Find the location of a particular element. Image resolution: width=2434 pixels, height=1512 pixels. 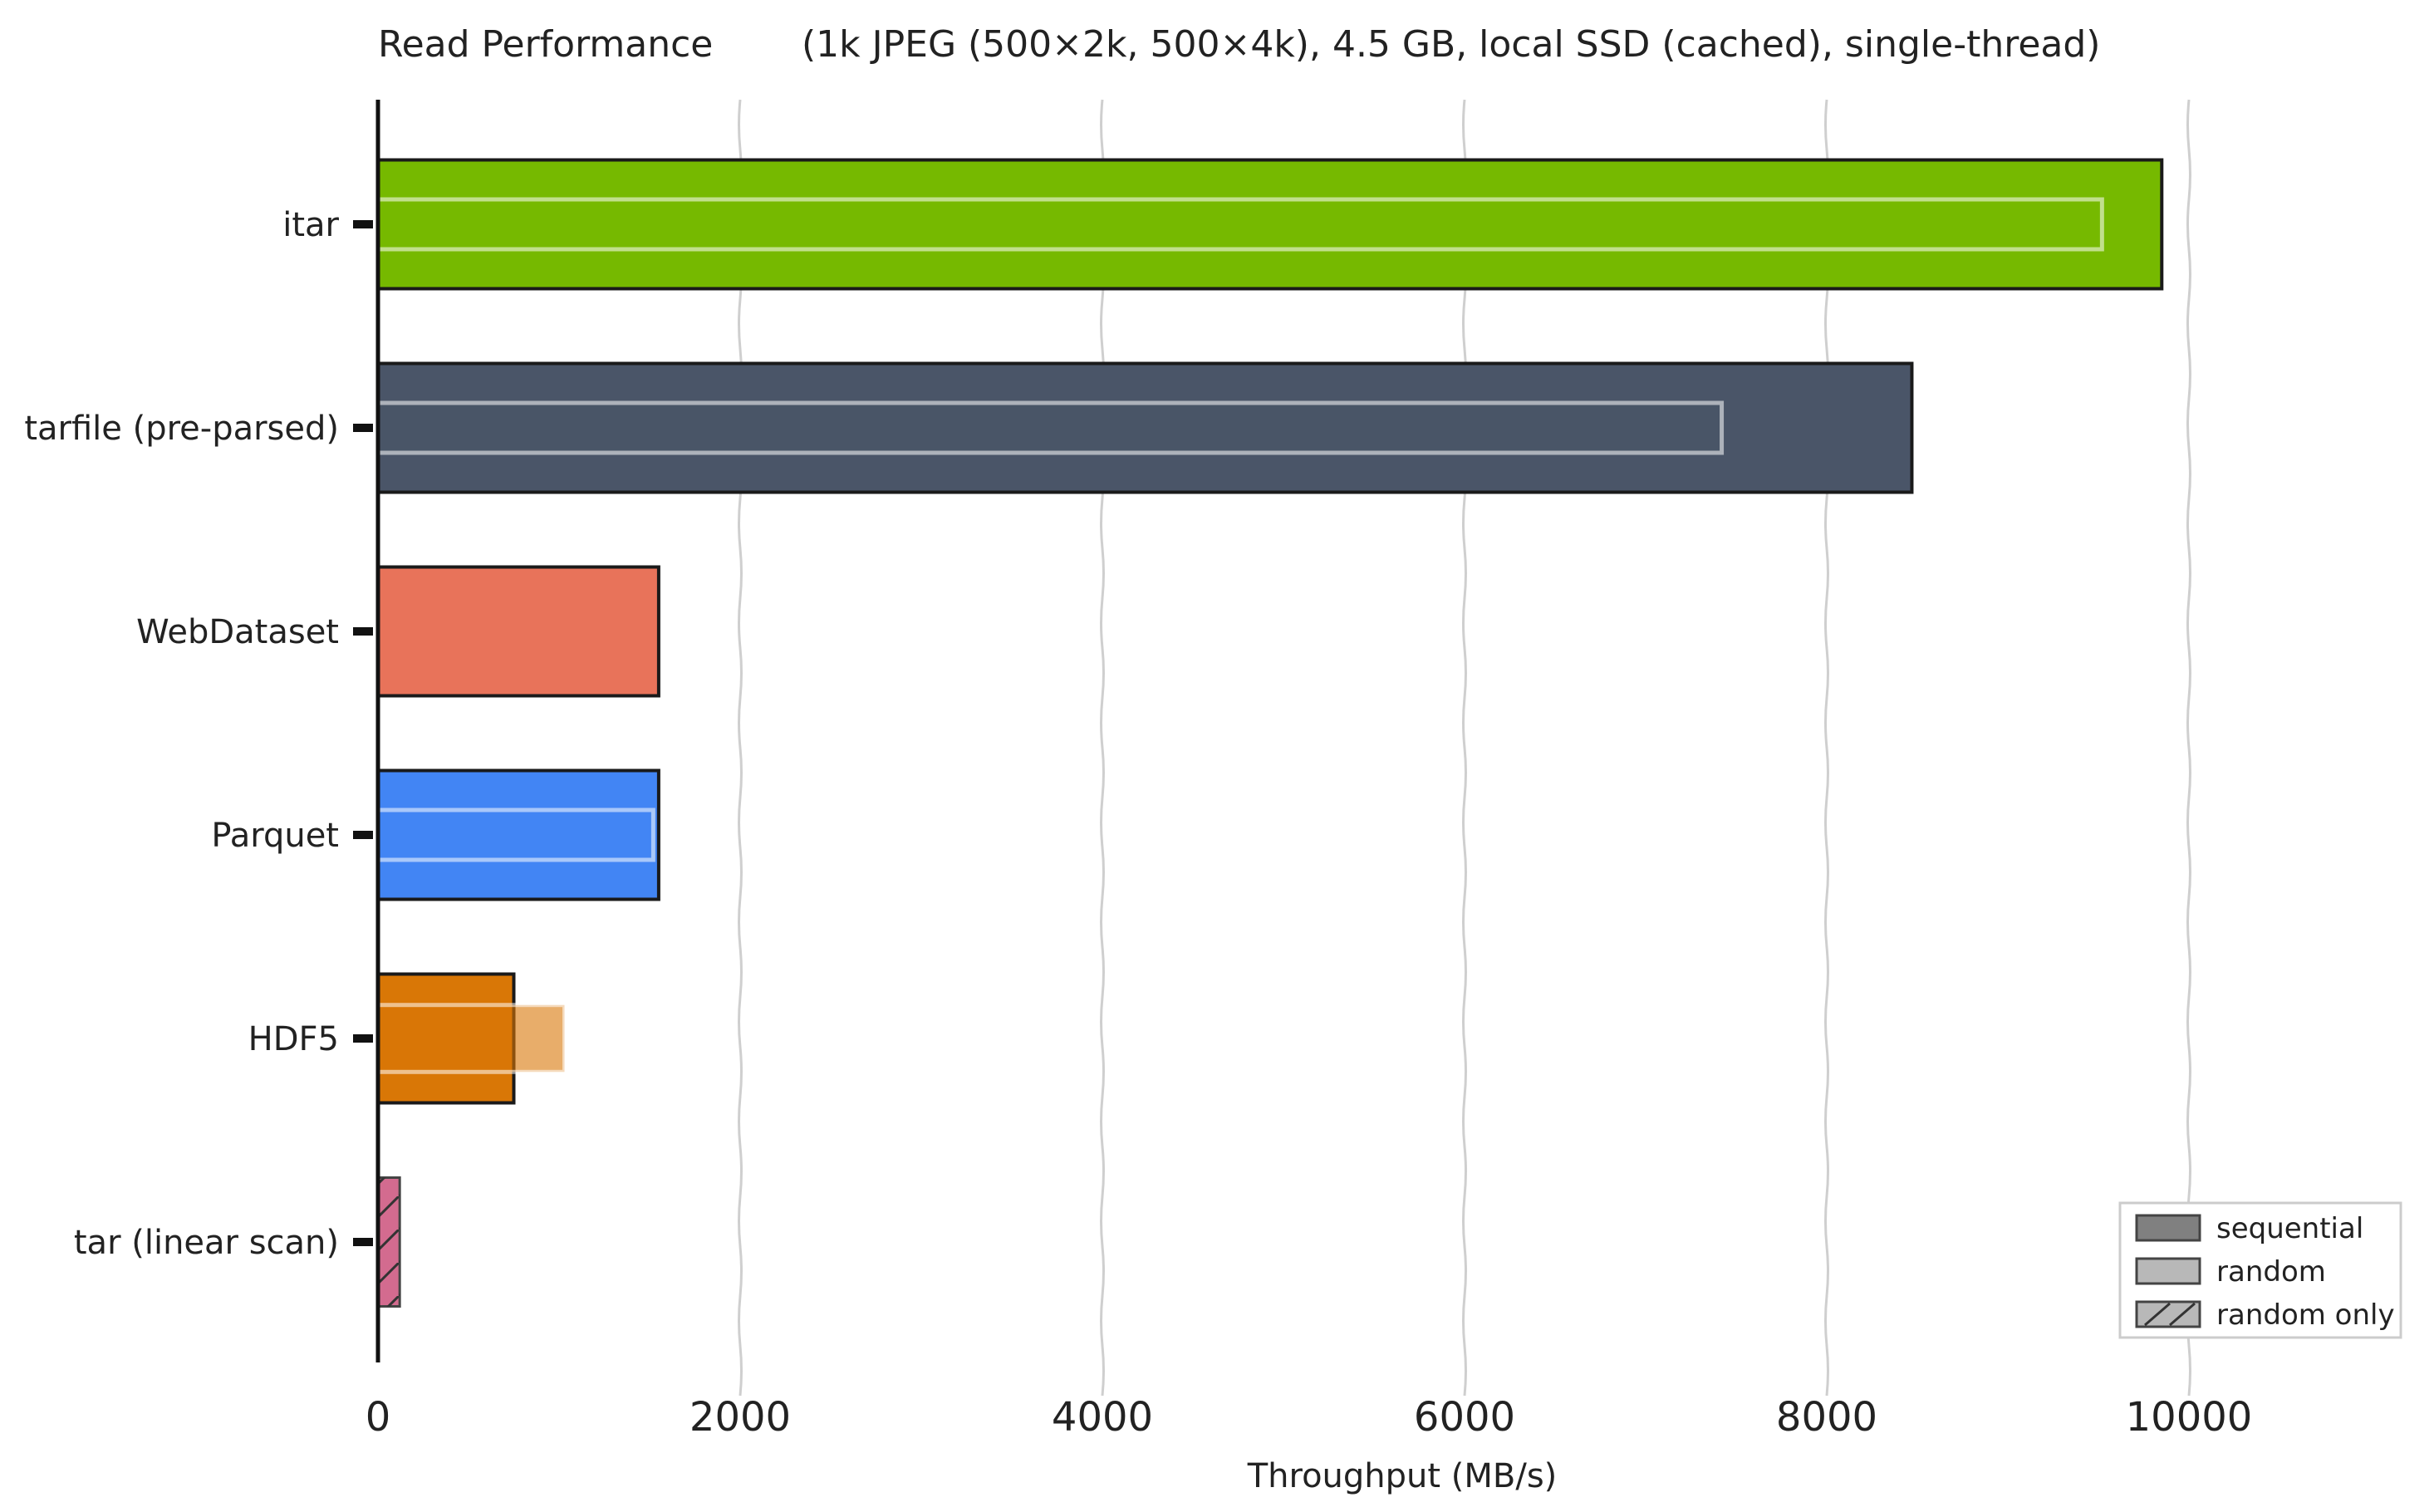

category-label: tarfile (pre-parsed) is located at coordinates (181, 429).